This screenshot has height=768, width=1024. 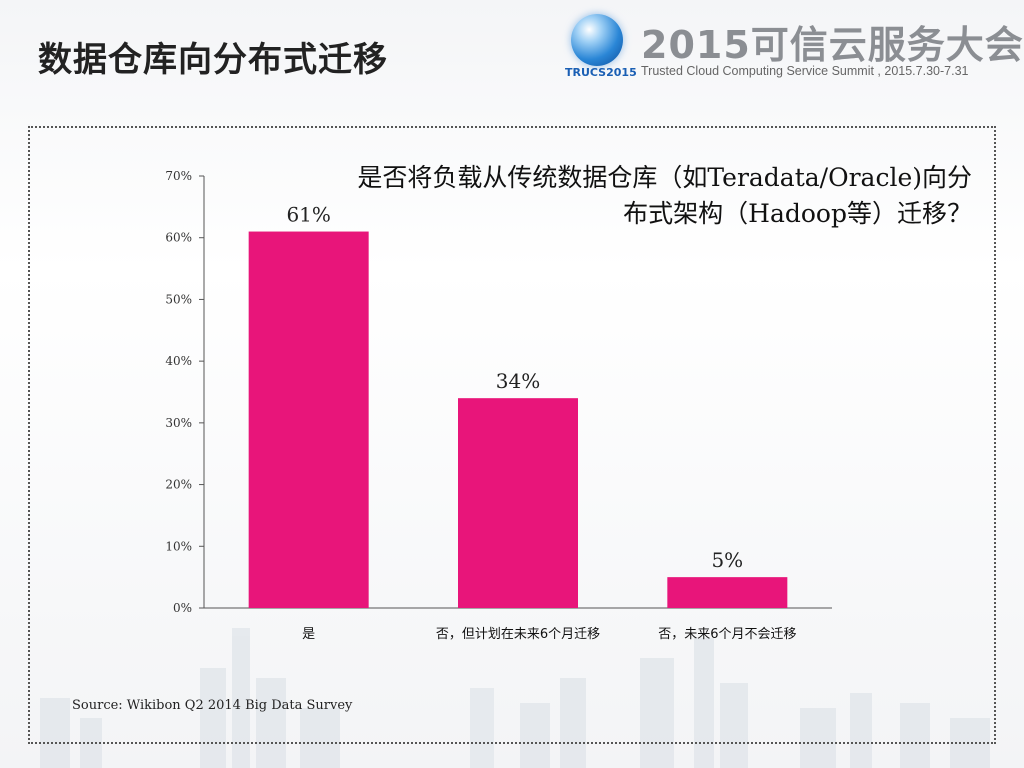 What do you see at coordinates (178, 299) in the screenshot?
I see `y-tick-label: 50%` at bounding box center [178, 299].